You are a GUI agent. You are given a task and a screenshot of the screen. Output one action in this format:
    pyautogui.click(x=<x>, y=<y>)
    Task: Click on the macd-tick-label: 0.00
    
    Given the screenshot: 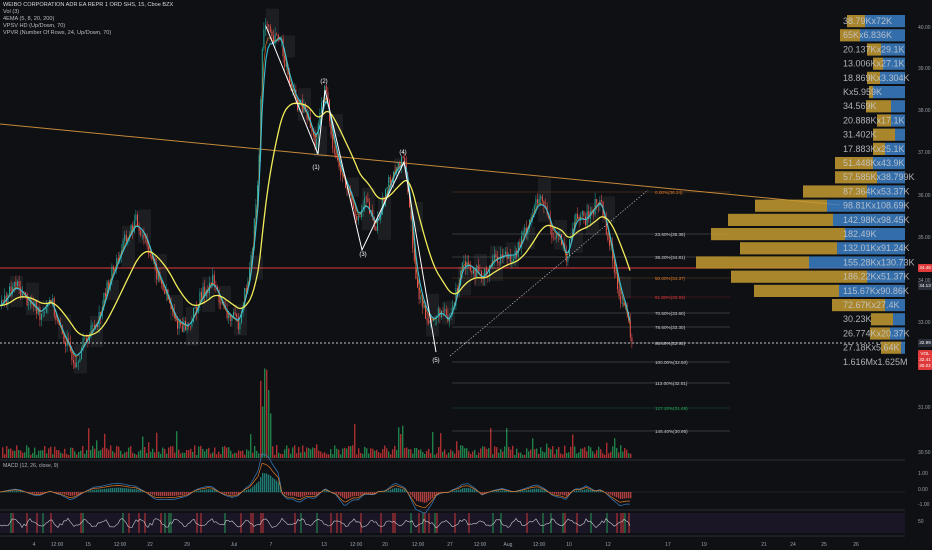 What is the action you would take?
    pyautogui.click(x=923, y=490)
    